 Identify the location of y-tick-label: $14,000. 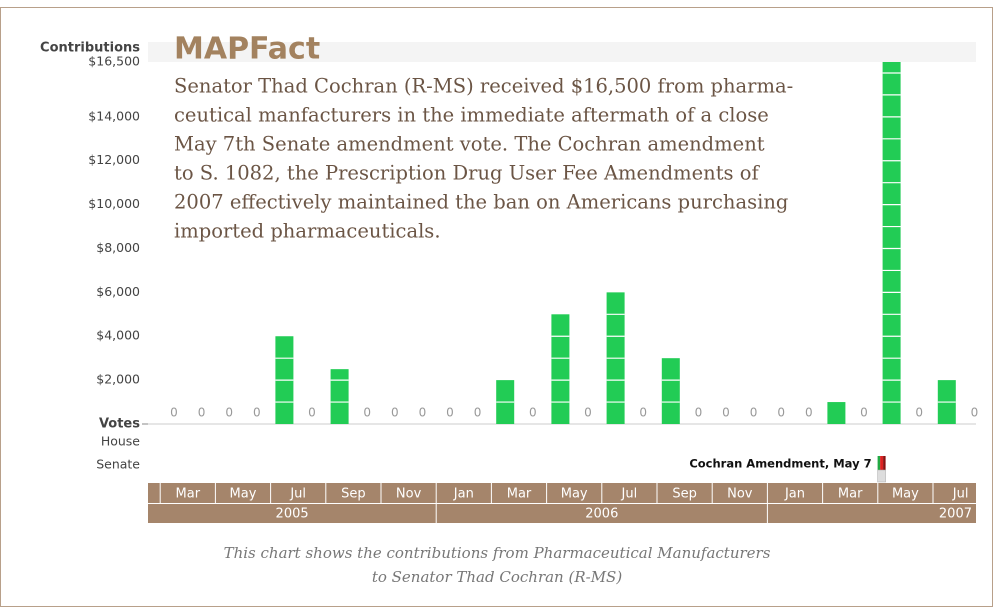
(114, 115).